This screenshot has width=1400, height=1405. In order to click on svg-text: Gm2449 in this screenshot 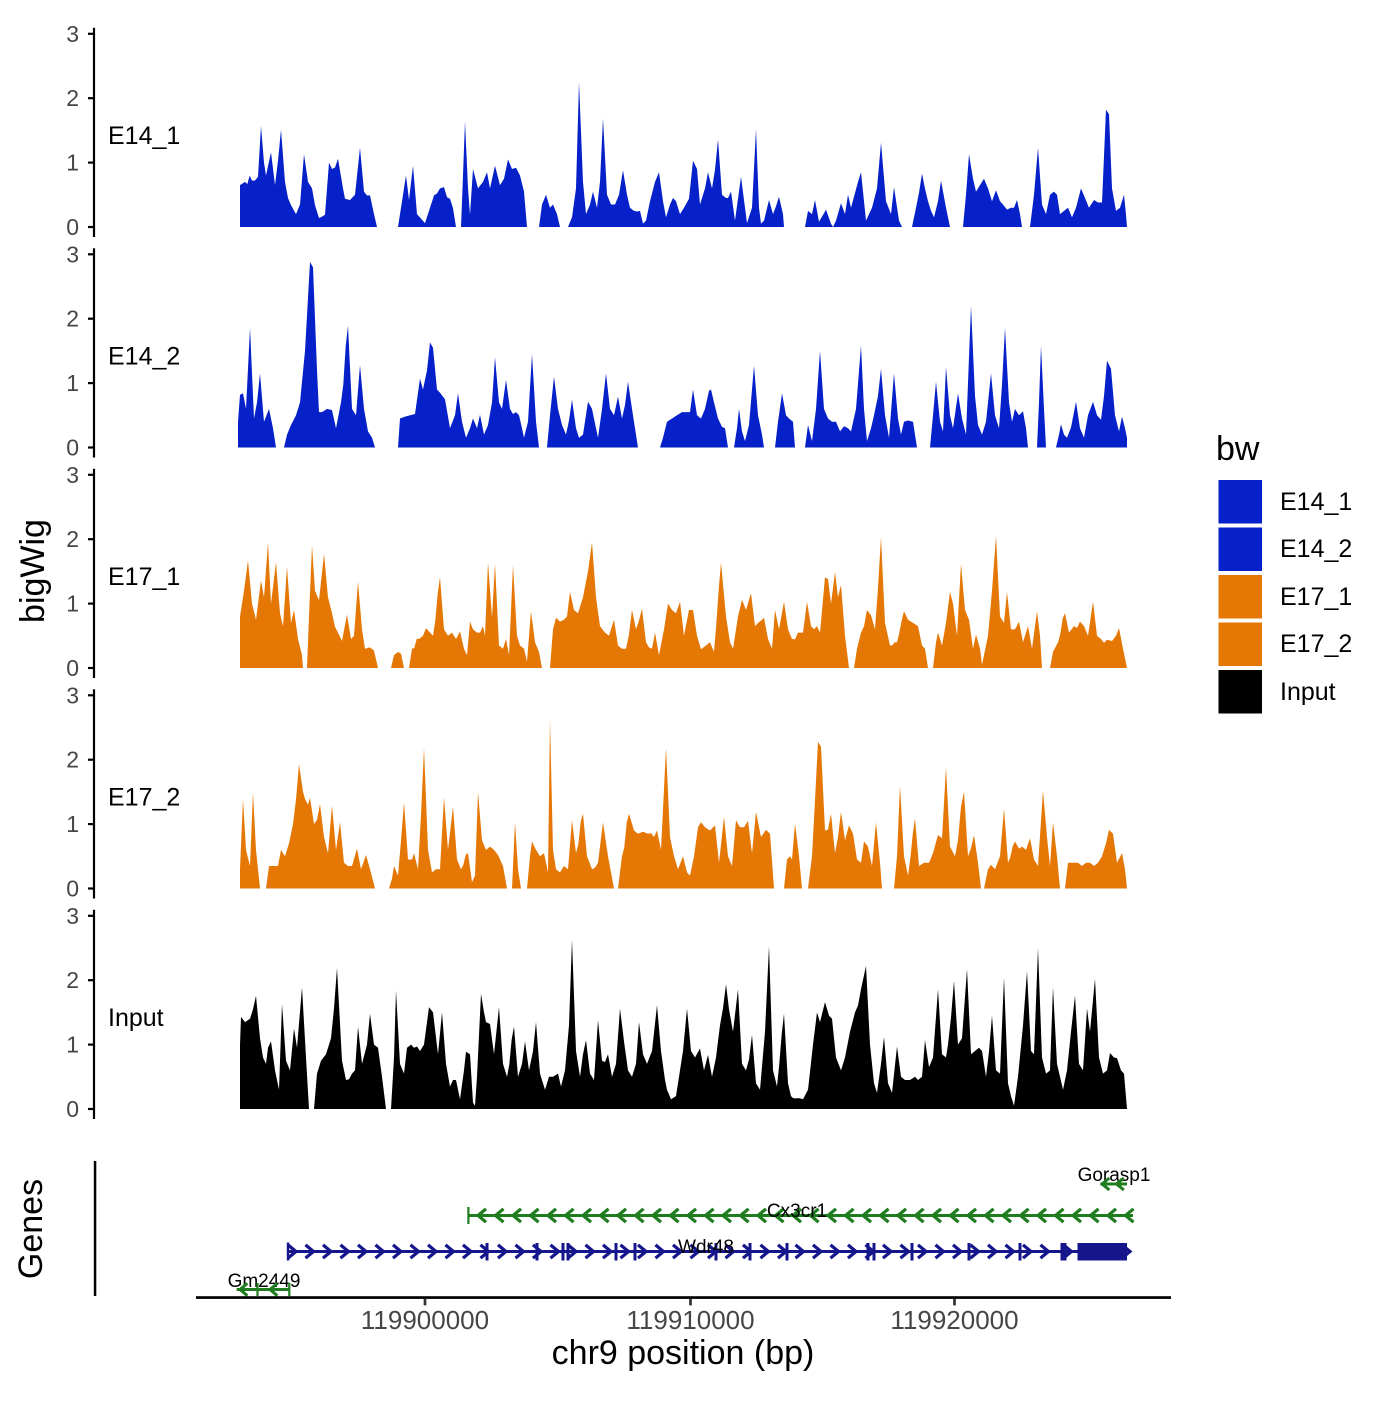, I will do `click(264, 1281)`.